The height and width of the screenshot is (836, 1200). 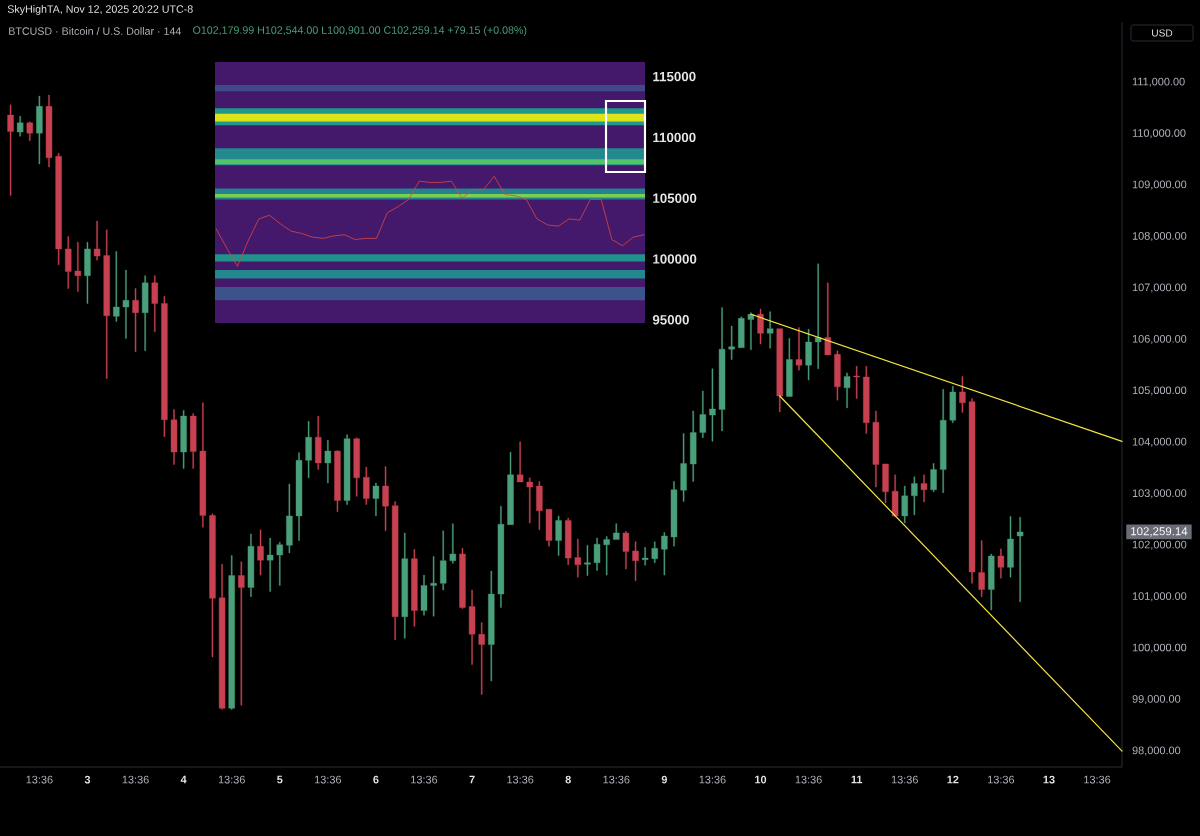 What do you see at coordinates (857, 779) in the screenshot?
I see `x-tick-label: 11` at bounding box center [857, 779].